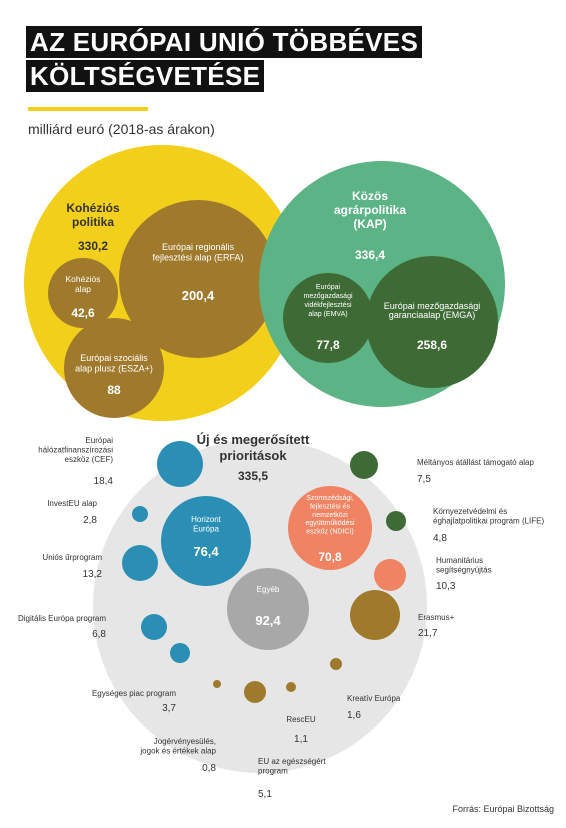 The image size is (566, 828). What do you see at coordinates (93, 574) in the screenshot?
I see `value-space: 13,2` at bounding box center [93, 574].